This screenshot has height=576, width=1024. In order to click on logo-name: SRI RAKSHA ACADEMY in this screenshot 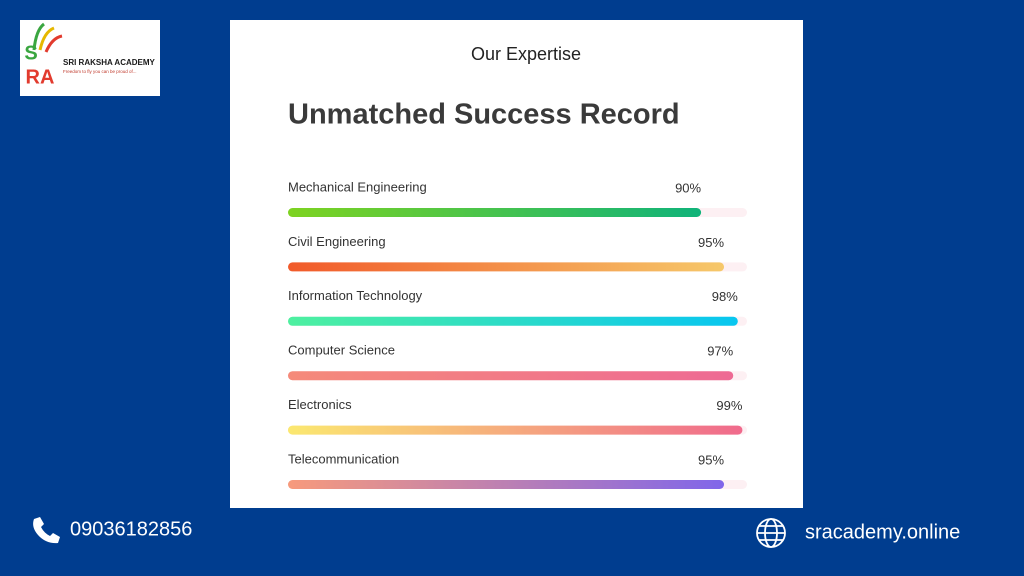, I will do `click(109, 62)`.